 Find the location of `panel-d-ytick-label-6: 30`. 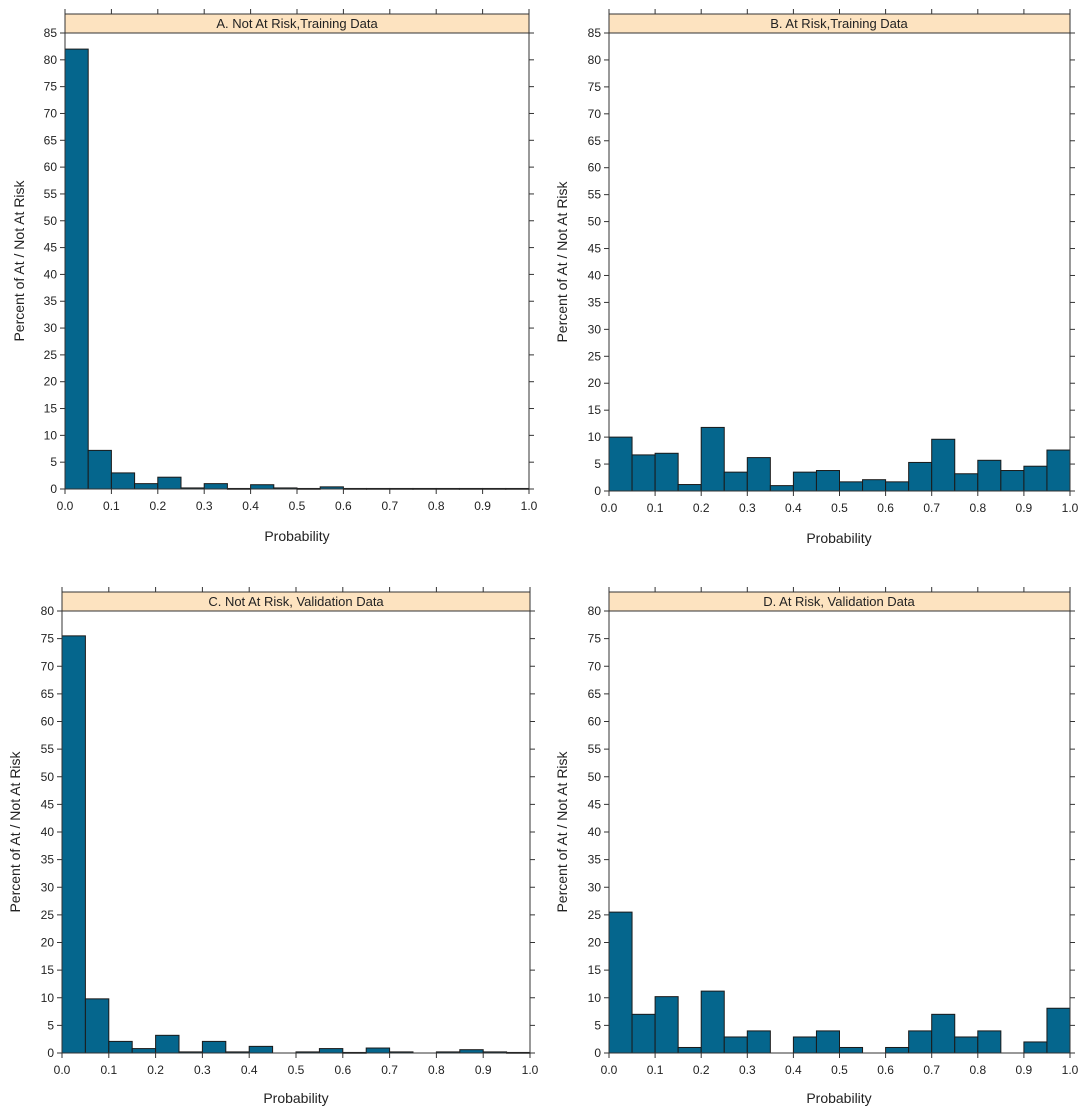

panel-d-ytick-label-6: 30 is located at coordinates (595, 887).